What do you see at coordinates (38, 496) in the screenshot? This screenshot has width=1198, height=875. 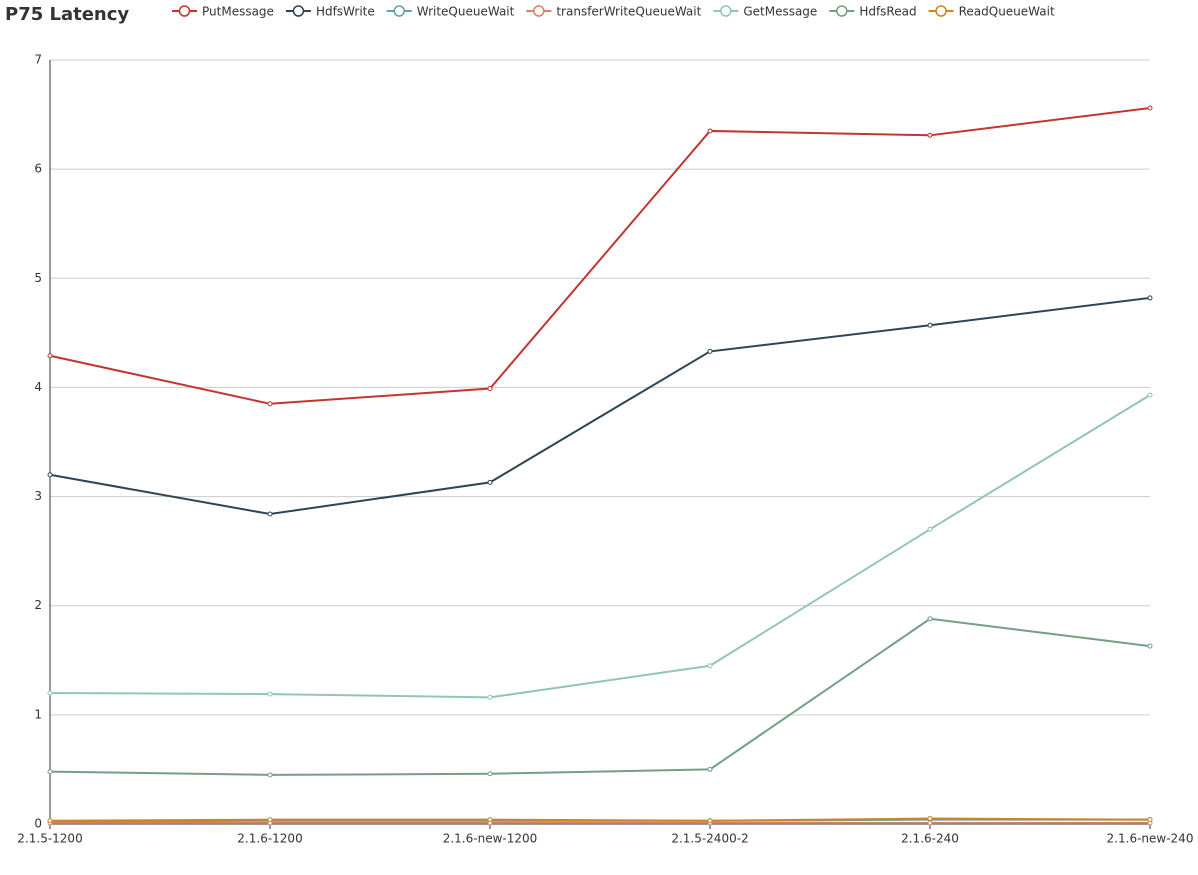 I see `y-tick-label: 3` at bounding box center [38, 496].